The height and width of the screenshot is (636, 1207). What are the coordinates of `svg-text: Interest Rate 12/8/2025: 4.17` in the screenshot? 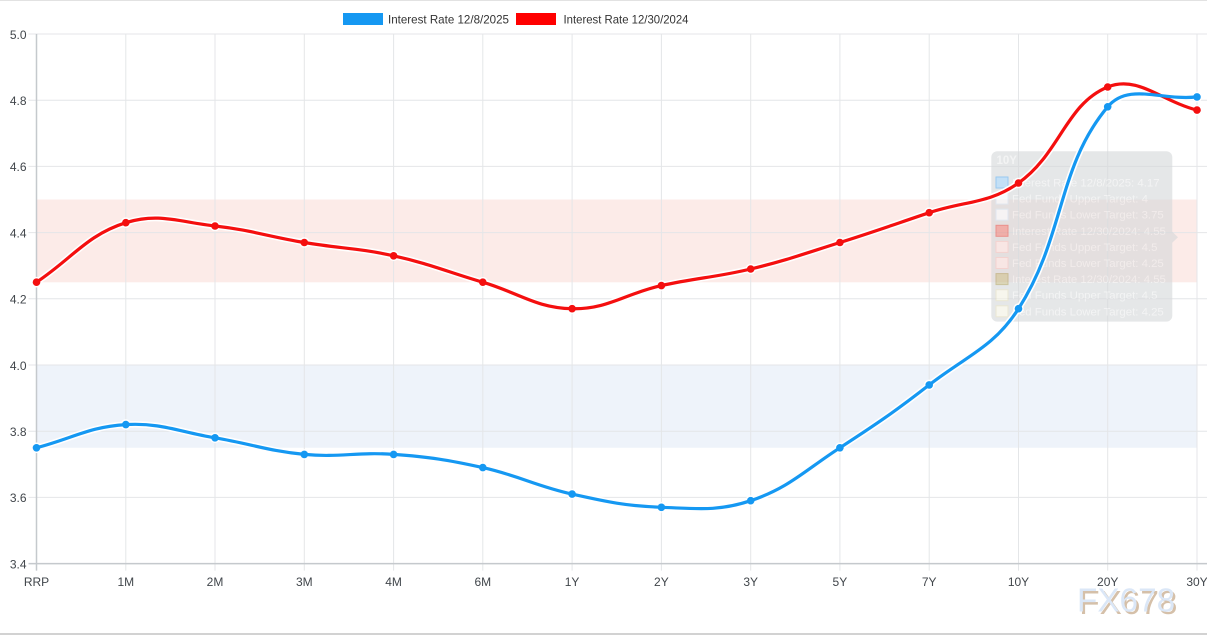 It's located at (1086, 184).